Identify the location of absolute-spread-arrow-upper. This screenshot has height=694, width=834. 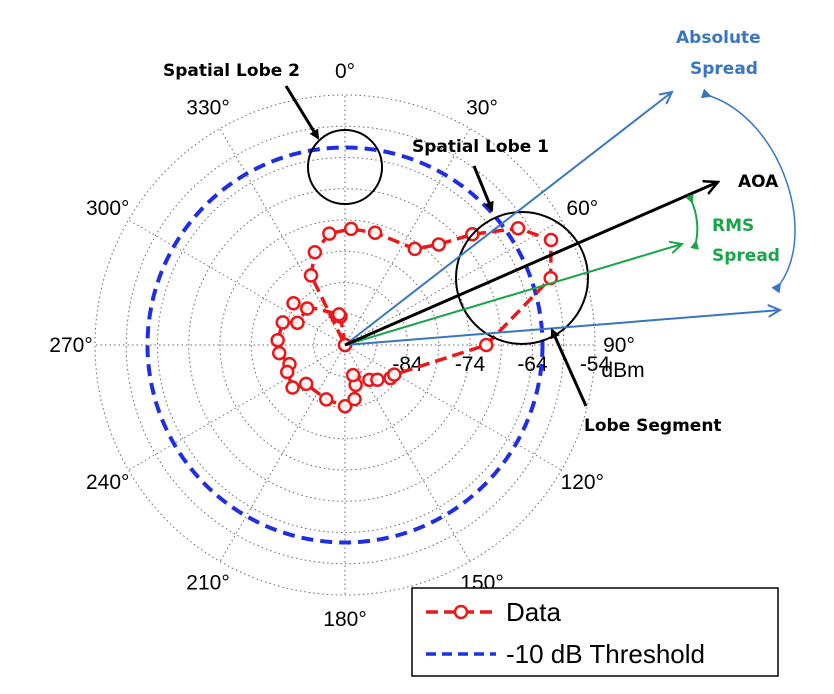
(508, 218).